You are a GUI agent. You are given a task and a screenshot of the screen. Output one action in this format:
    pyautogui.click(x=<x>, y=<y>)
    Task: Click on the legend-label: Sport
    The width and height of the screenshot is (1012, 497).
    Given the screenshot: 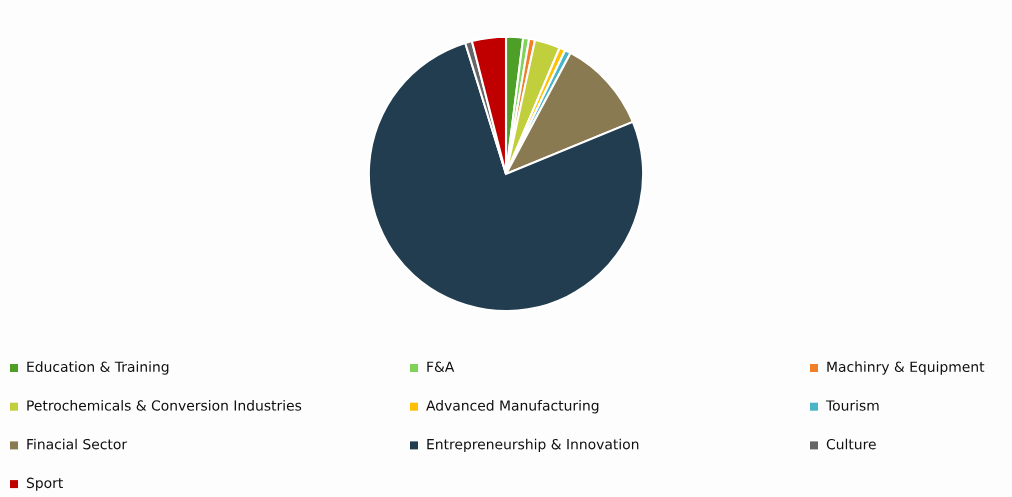 What is the action you would take?
    pyautogui.click(x=44, y=484)
    